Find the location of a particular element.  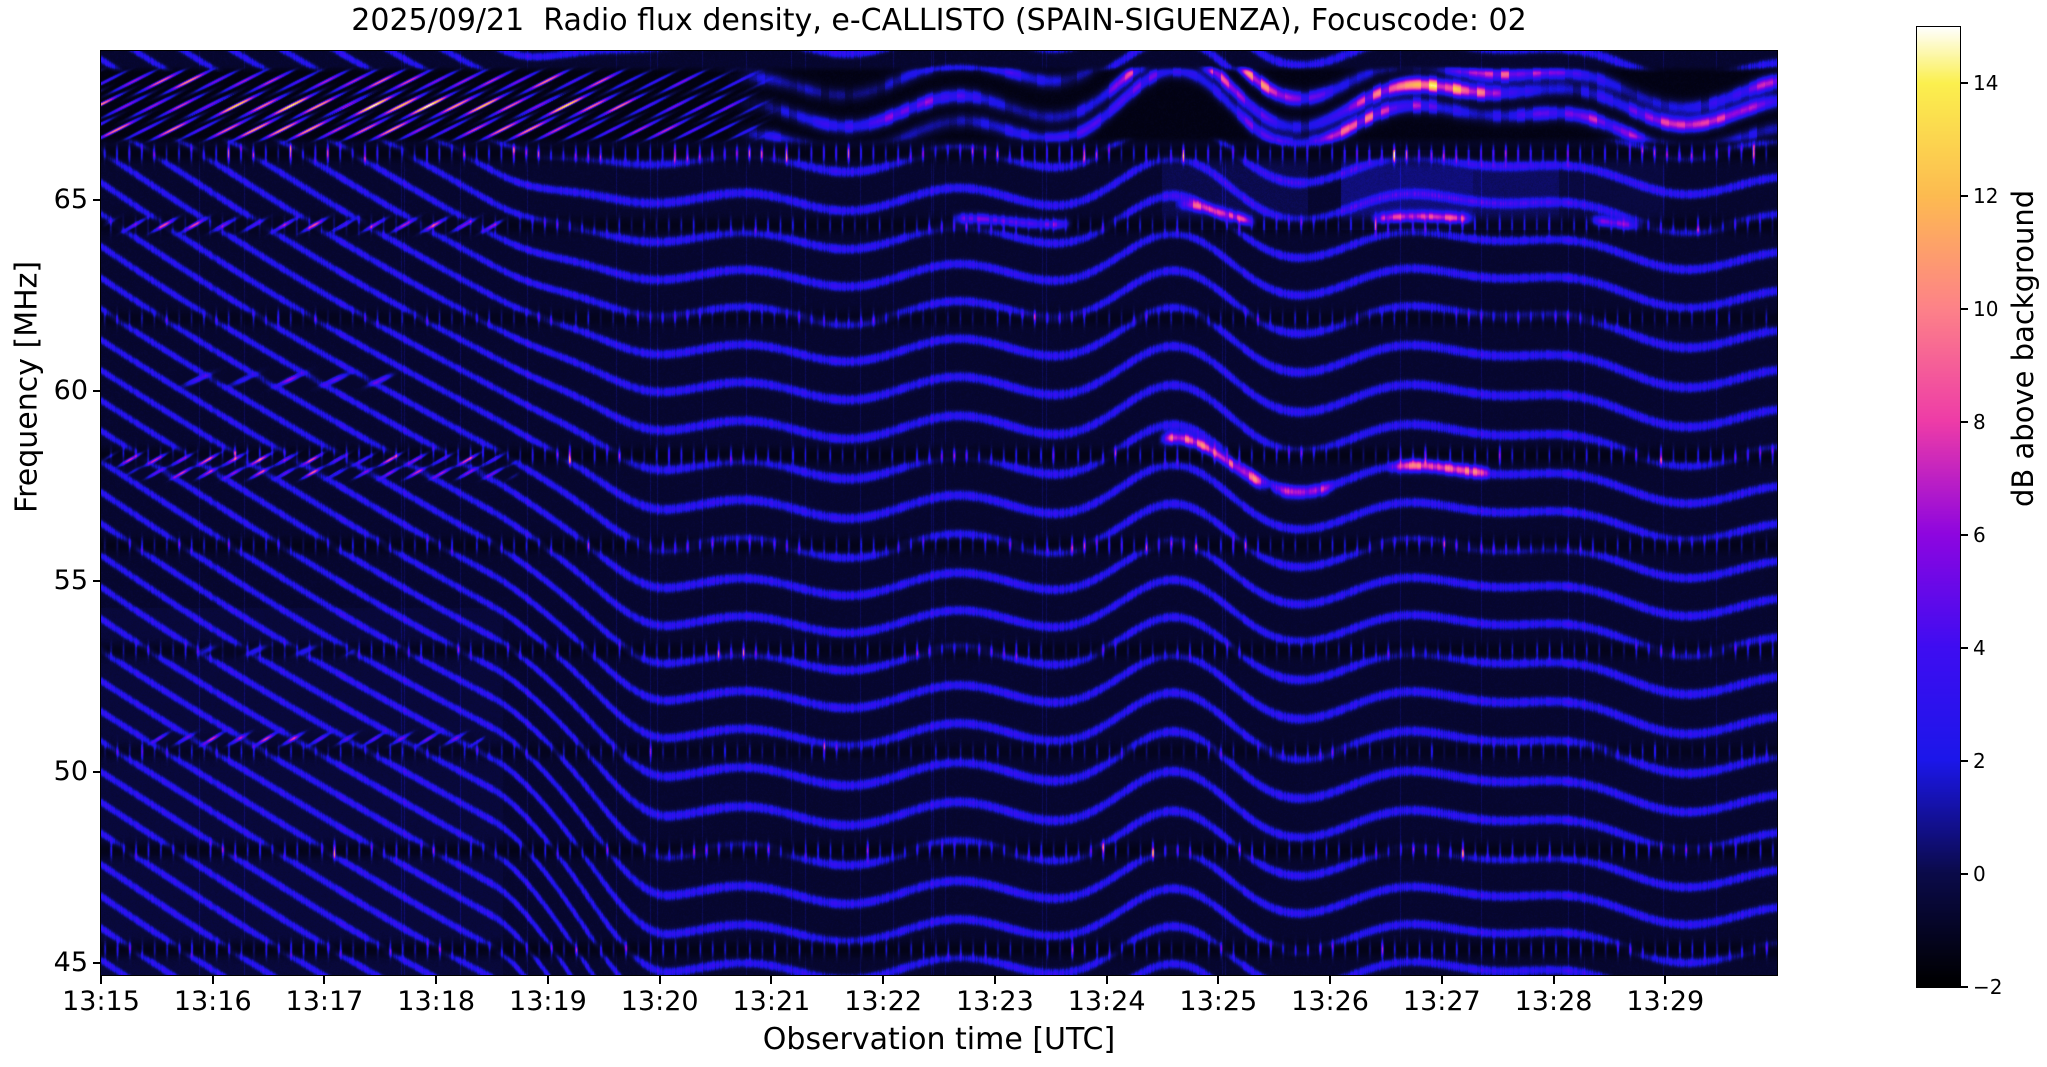

x-axis-label: Observation time [UTC] is located at coordinates (939, 1039).